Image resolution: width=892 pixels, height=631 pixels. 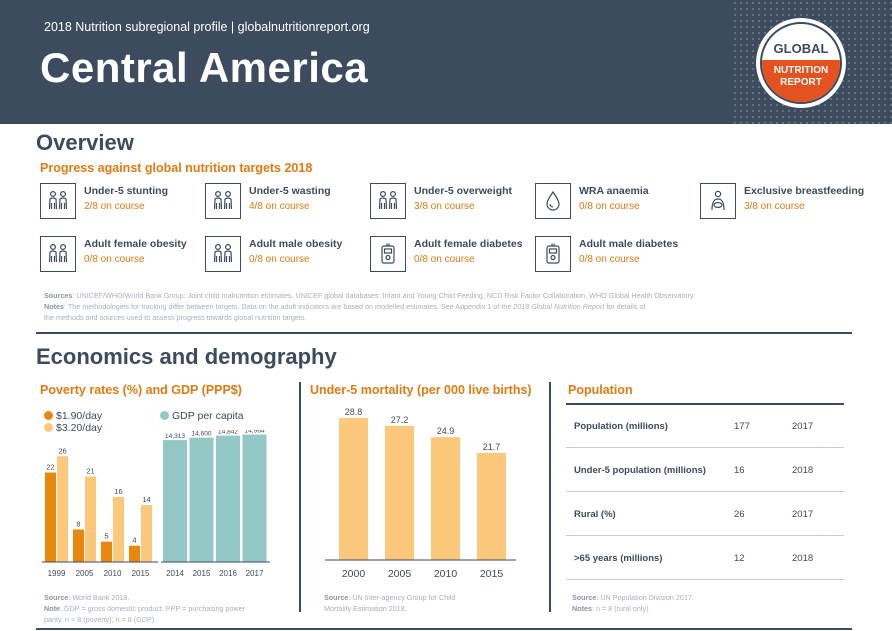 What do you see at coordinates (134, 540) in the screenshot?
I see `poverty-label-190: 4` at bounding box center [134, 540].